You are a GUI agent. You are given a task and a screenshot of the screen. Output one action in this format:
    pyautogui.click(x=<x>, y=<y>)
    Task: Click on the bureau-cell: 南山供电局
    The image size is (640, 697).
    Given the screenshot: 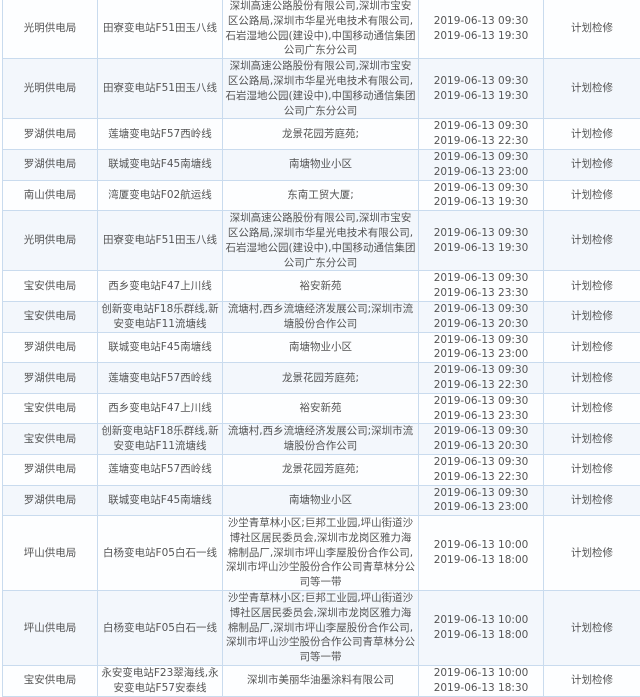 What is the action you would take?
    pyautogui.click(x=50, y=195)
    